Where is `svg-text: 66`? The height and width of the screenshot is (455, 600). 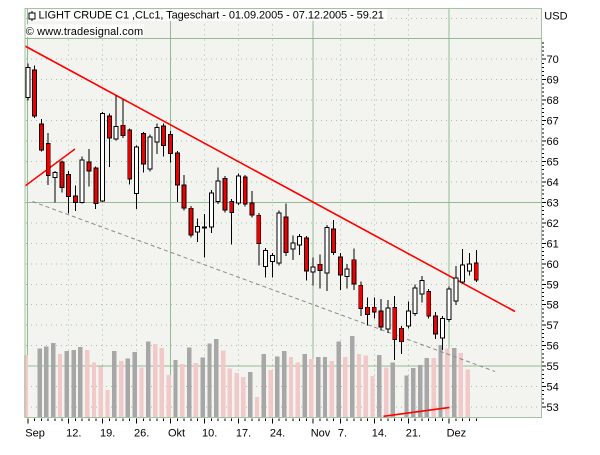 svg-text: 66 is located at coordinates (553, 142).